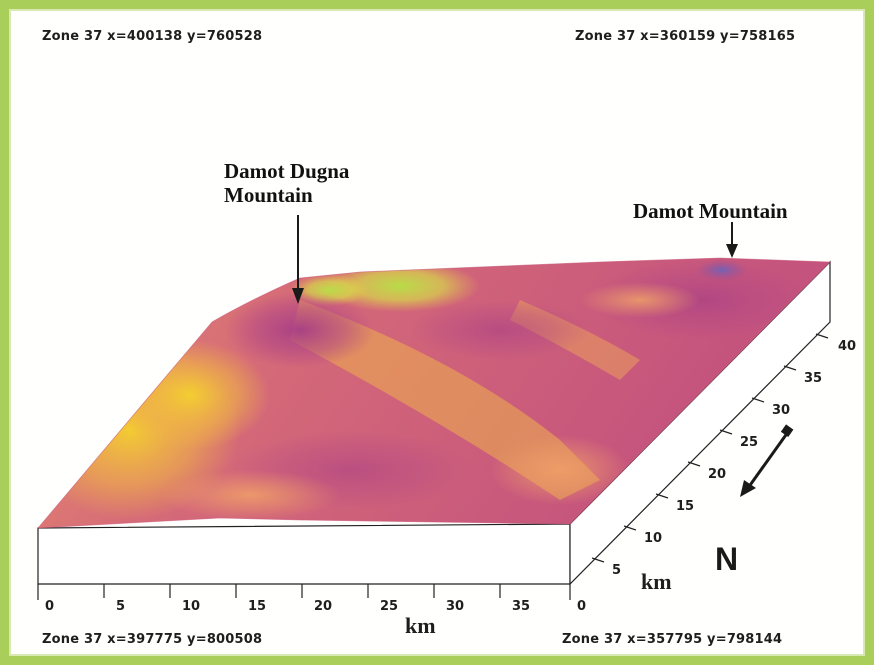 This screenshot has width=874, height=665. Describe the element at coordinates (749, 442) in the screenshot. I see `y-tick-label: 25` at that location.